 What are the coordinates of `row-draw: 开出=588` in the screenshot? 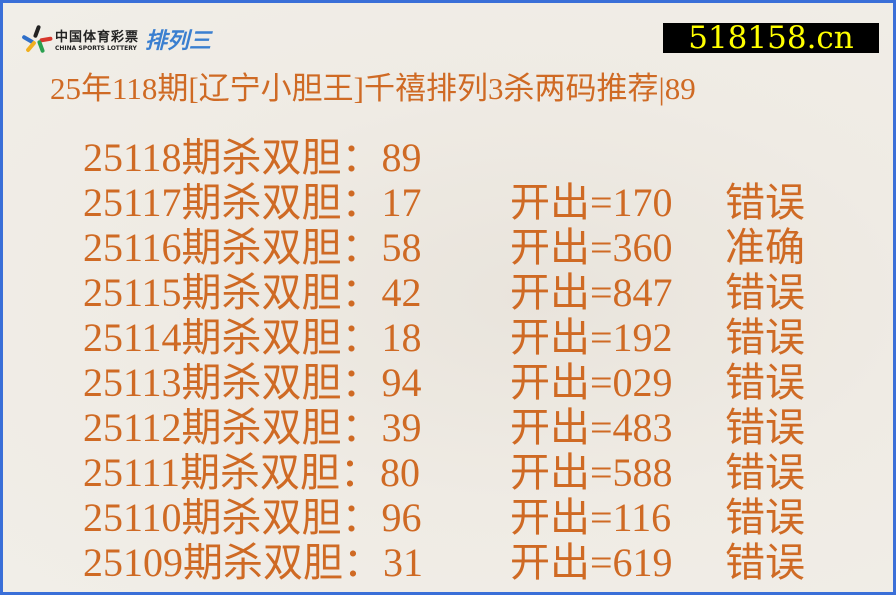 It's located at (591, 472).